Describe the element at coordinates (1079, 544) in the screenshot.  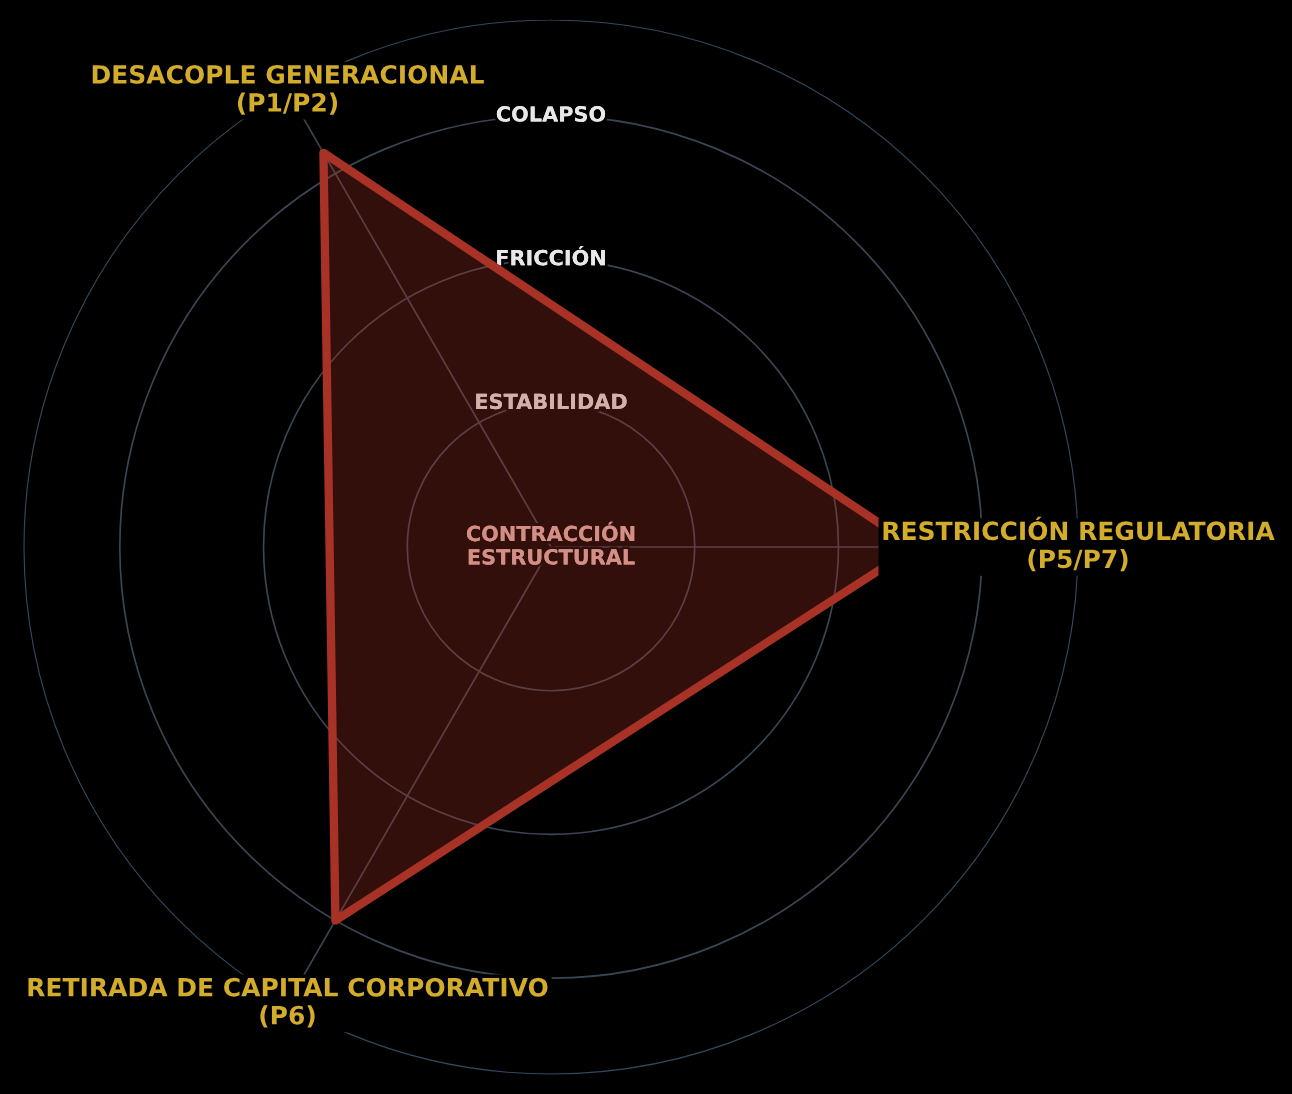
I see `spoke-label: RESTRICCIÓN REGULATORIA (P5/P7)` at that location.